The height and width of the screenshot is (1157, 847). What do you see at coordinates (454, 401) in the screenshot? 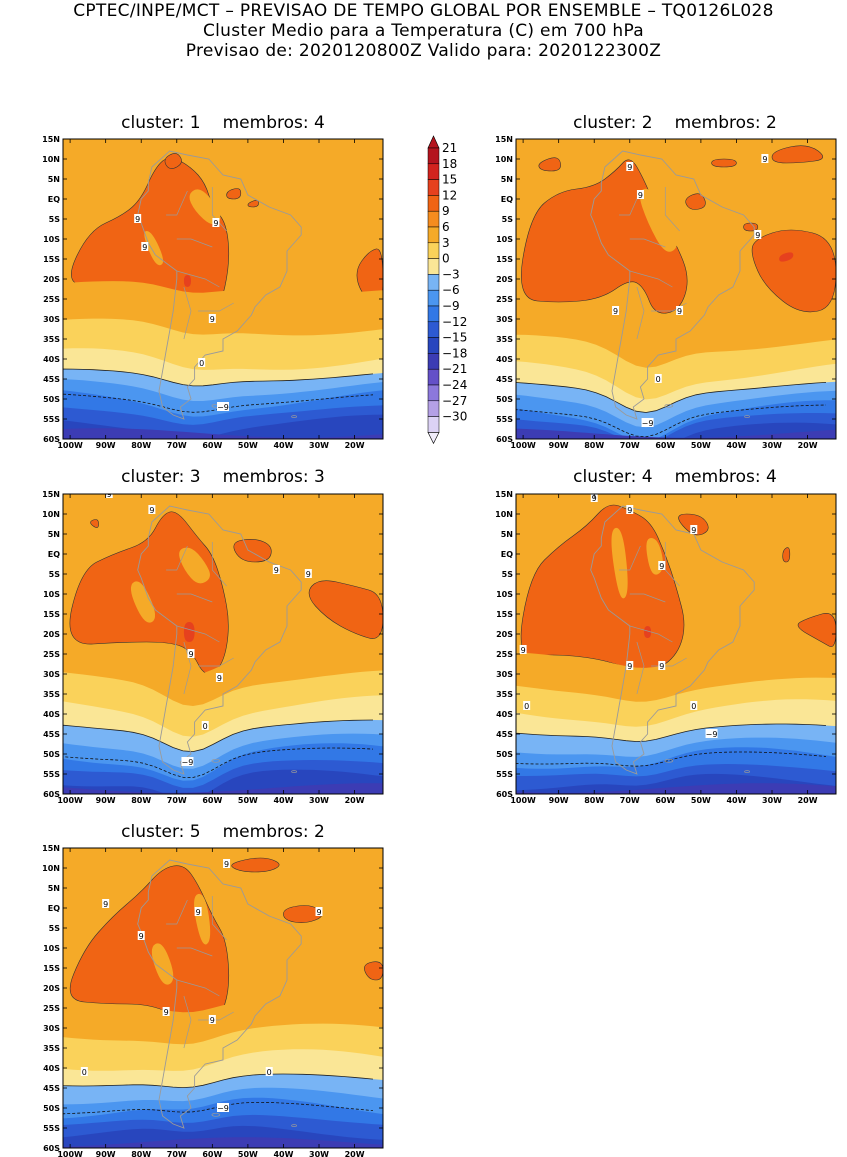
I see `colorbar-label: −27` at bounding box center [454, 401].